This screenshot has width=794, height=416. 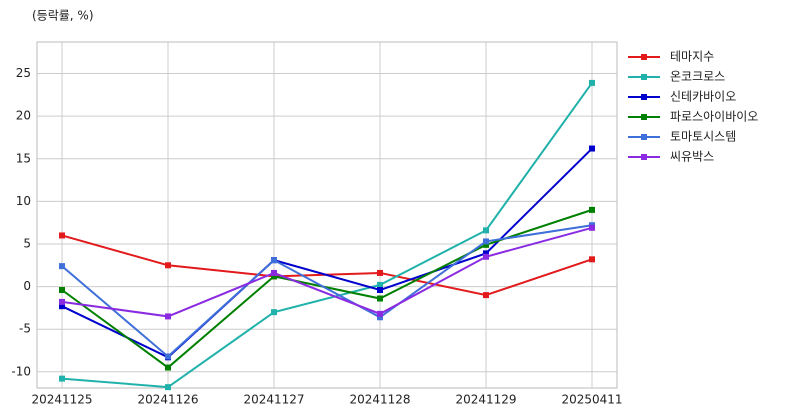 What do you see at coordinates (692, 57) in the screenshot?
I see `legend-label: 테마지수` at bounding box center [692, 57].